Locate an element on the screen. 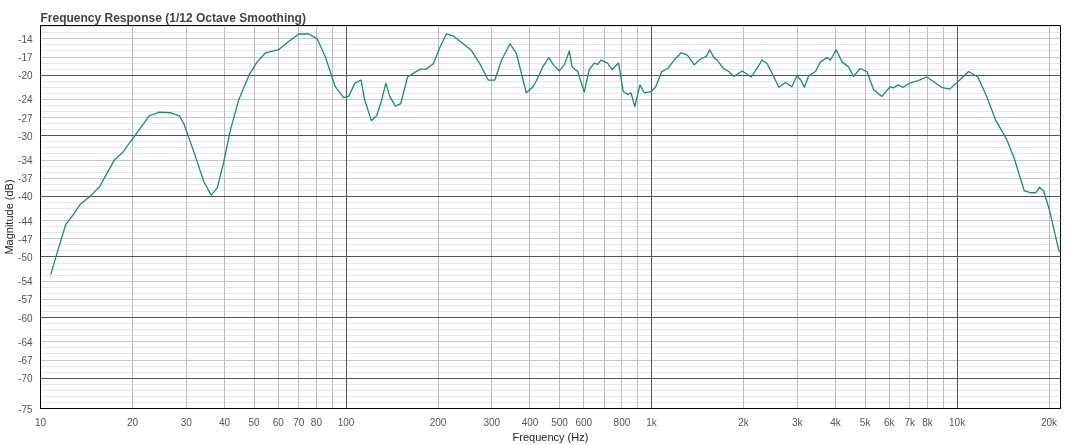 This screenshot has width=1075, height=445. x-tick-label: 20k is located at coordinates (1050, 422).